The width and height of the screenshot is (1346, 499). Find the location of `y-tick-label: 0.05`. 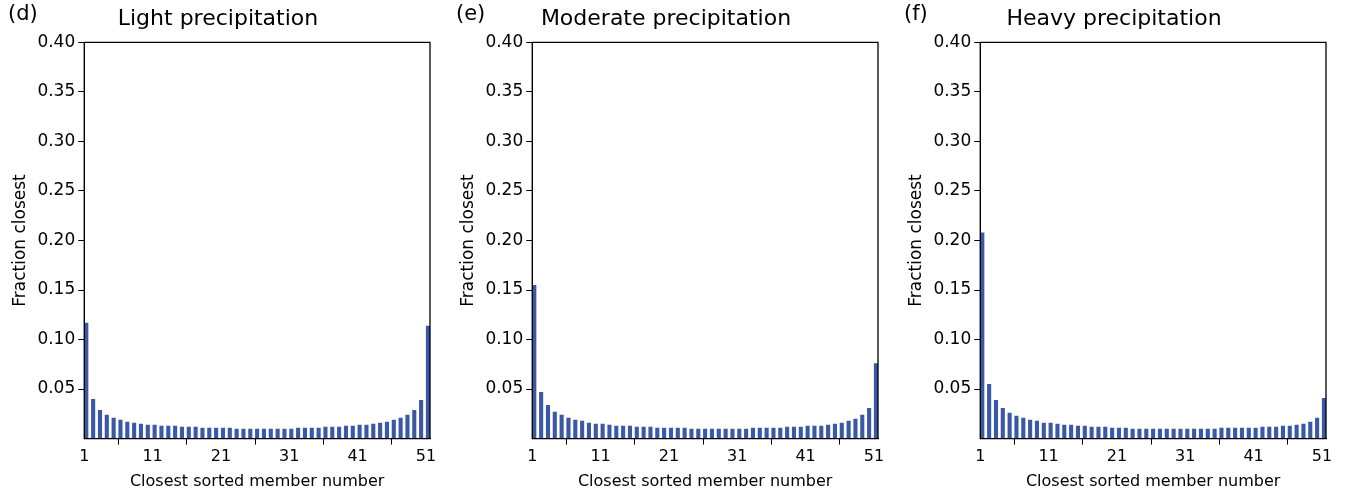

y-tick-label: 0.05 is located at coordinates (56, 387).